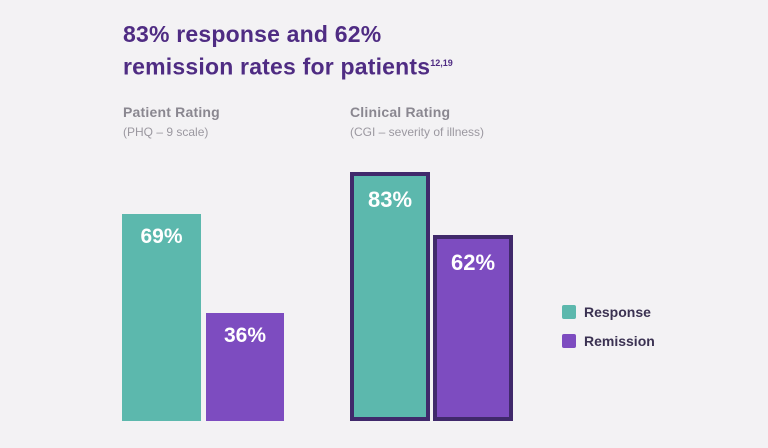 The height and width of the screenshot is (448, 768). I want to click on legend-item-response: Response, so click(608, 312).